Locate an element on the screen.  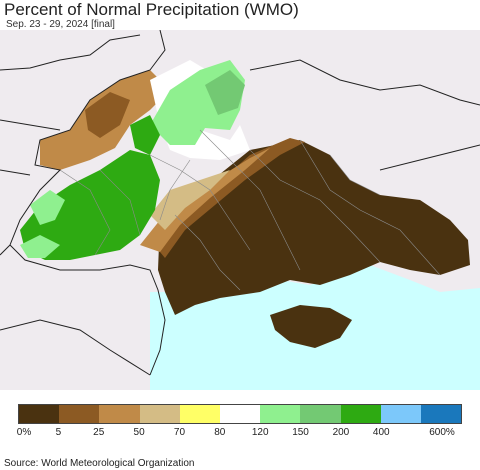
legend-tick-2: 25 is located at coordinates (99, 432).